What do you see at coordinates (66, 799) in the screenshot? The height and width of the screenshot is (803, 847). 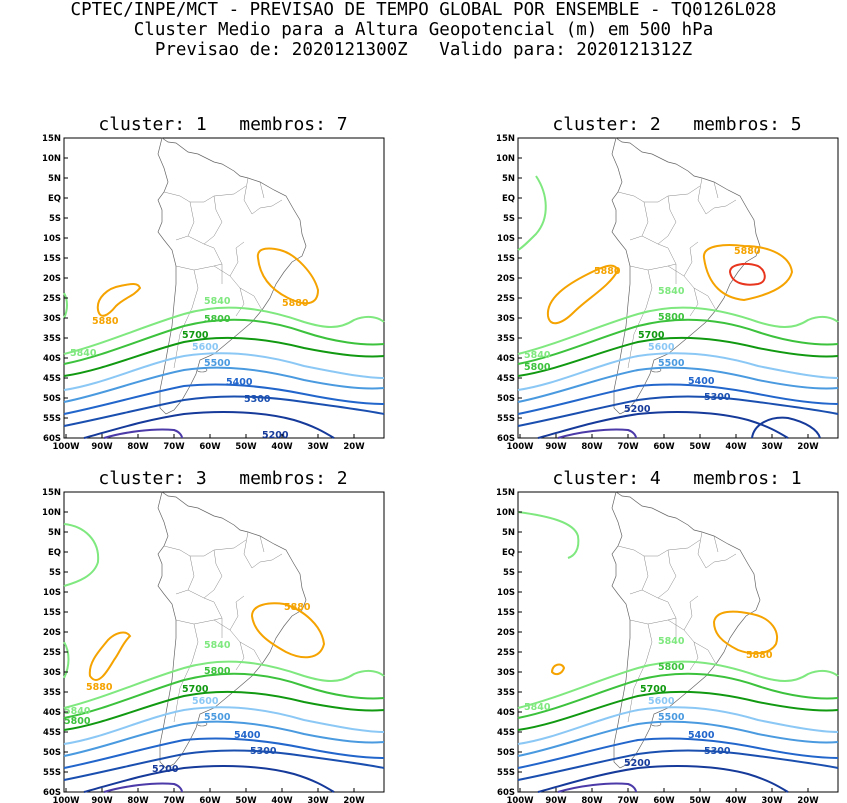 I see `lon-tick-label: 100W` at bounding box center [66, 799].